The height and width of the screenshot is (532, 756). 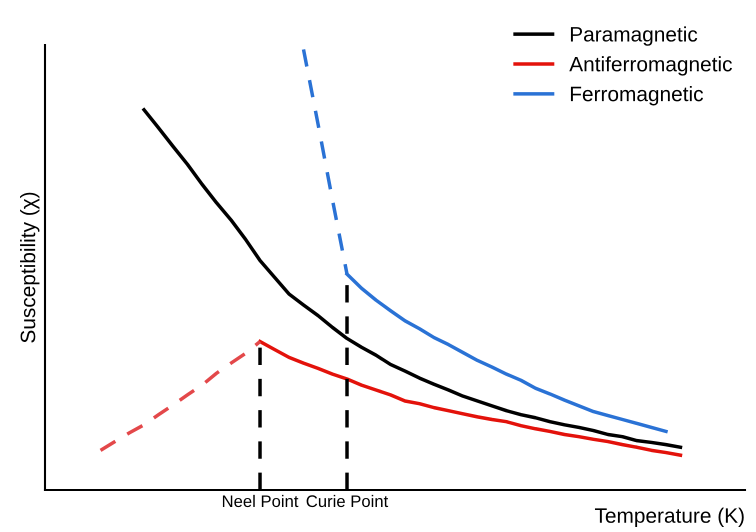 I want to click on legend-label: Ferromagnetic, so click(x=636, y=96).